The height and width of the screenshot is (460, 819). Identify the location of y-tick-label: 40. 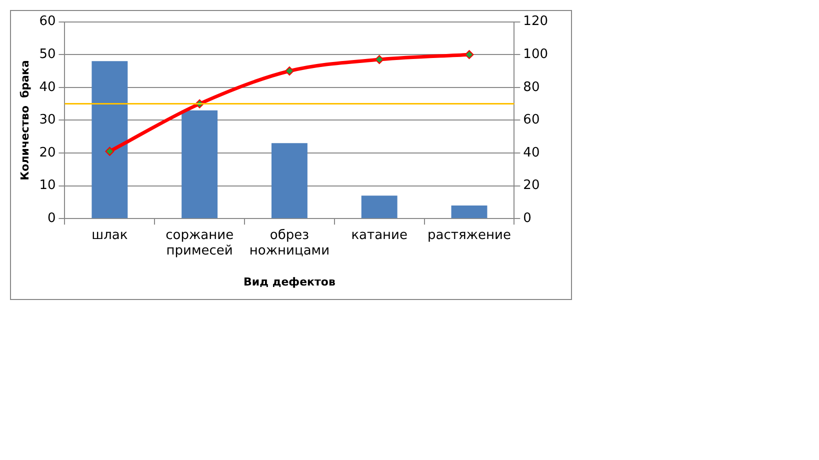
(47, 87).